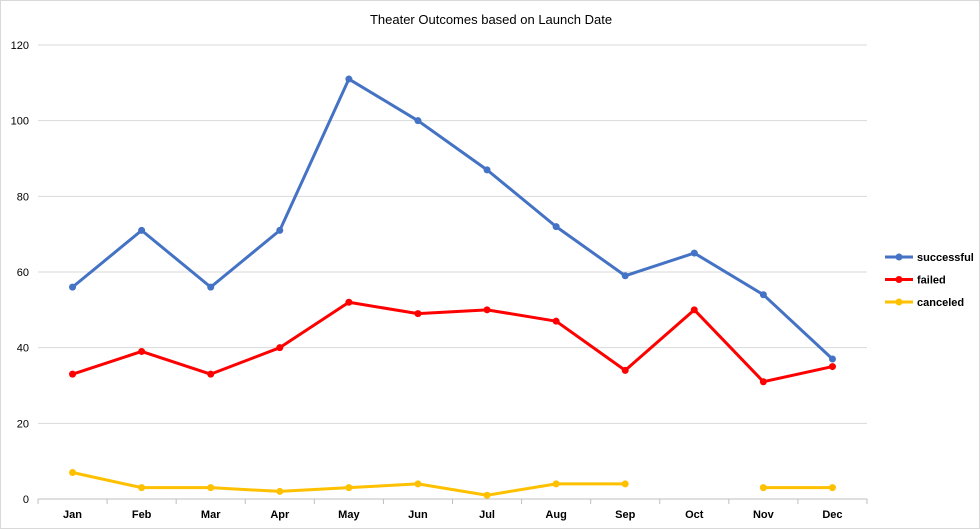 The image size is (980, 529). What do you see at coordinates (915, 281) in the screenshot?
I see `legend-item-failed: failed` at bounding box center [915, 281].